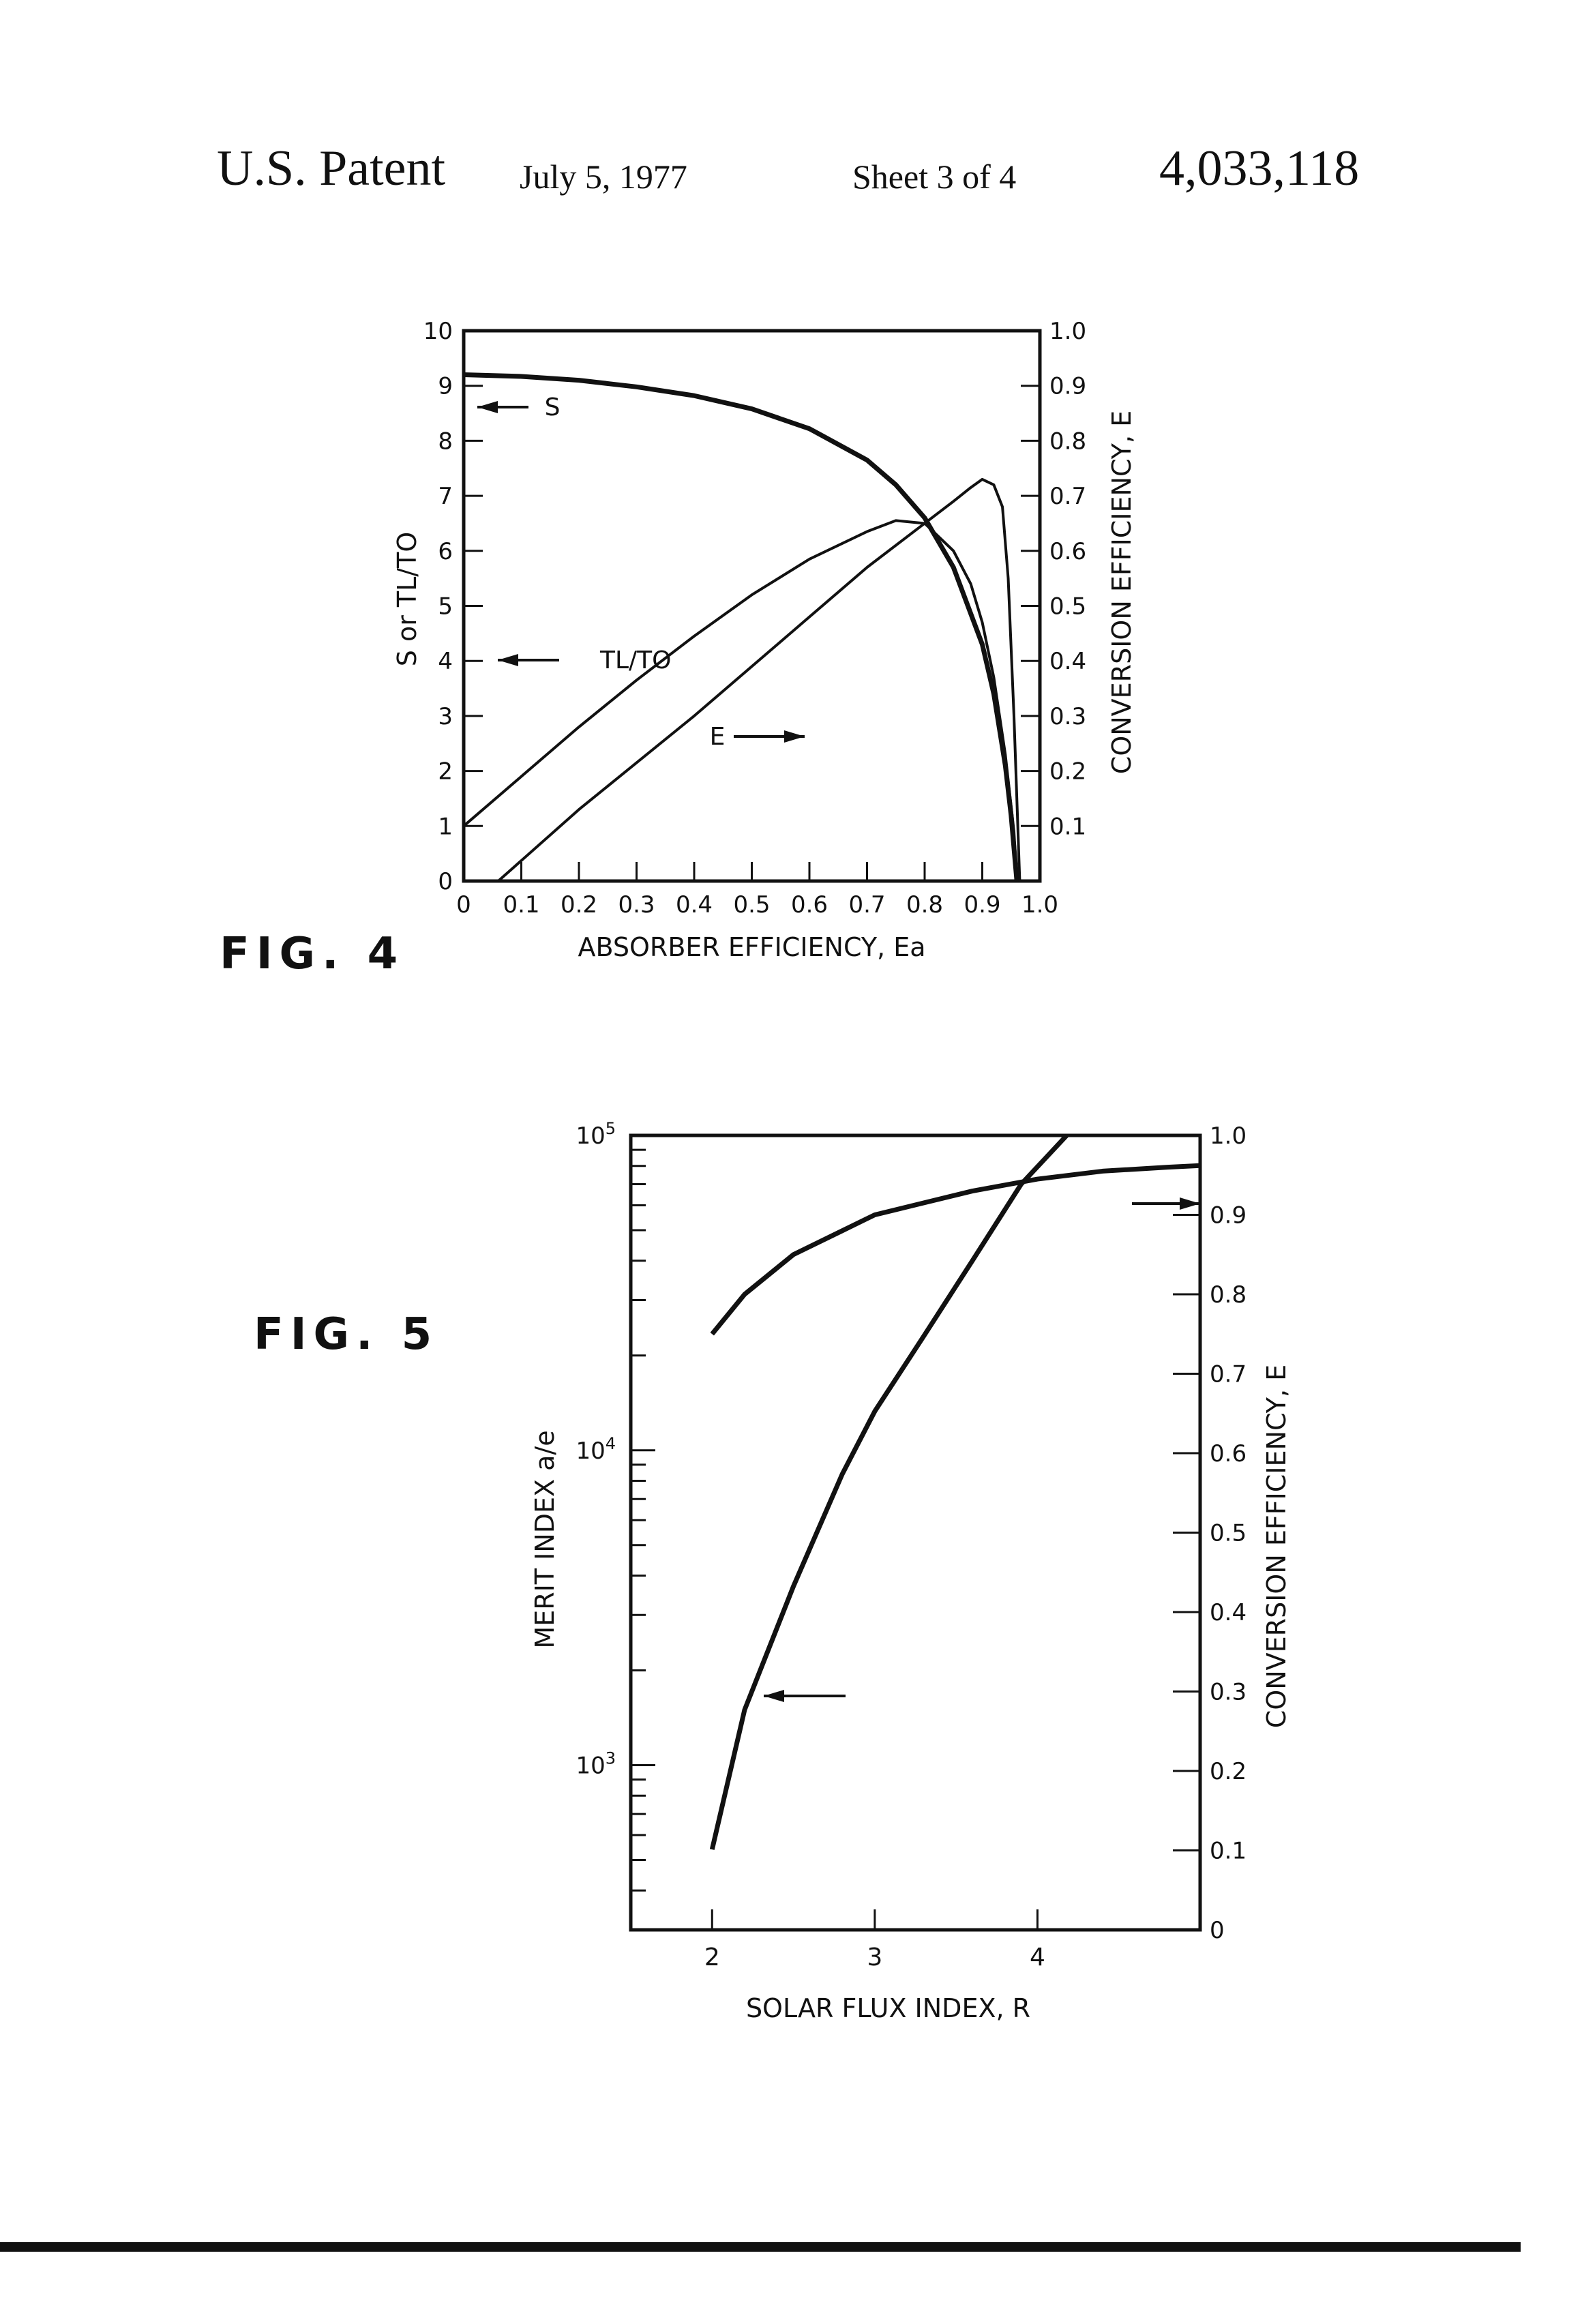 Image resolution: width=1582 pixels, height=2324 pixels. Describe the element at coordinates (1228, 1454) in the screenshot. I see `fig5-y-right-tick-label: 0.6` at that location.